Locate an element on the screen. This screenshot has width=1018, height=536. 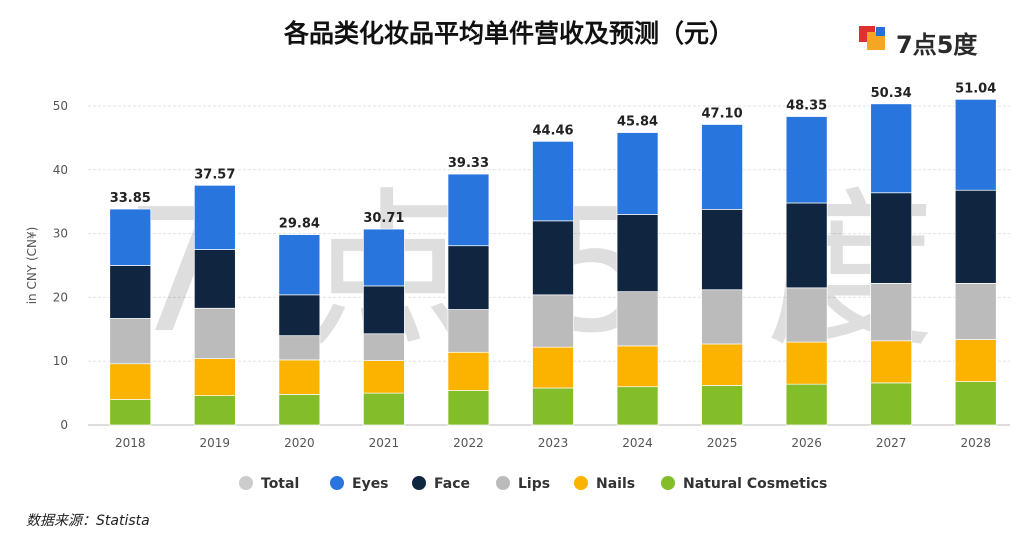
legend-label: Lips is located at coordinates (534, 484).